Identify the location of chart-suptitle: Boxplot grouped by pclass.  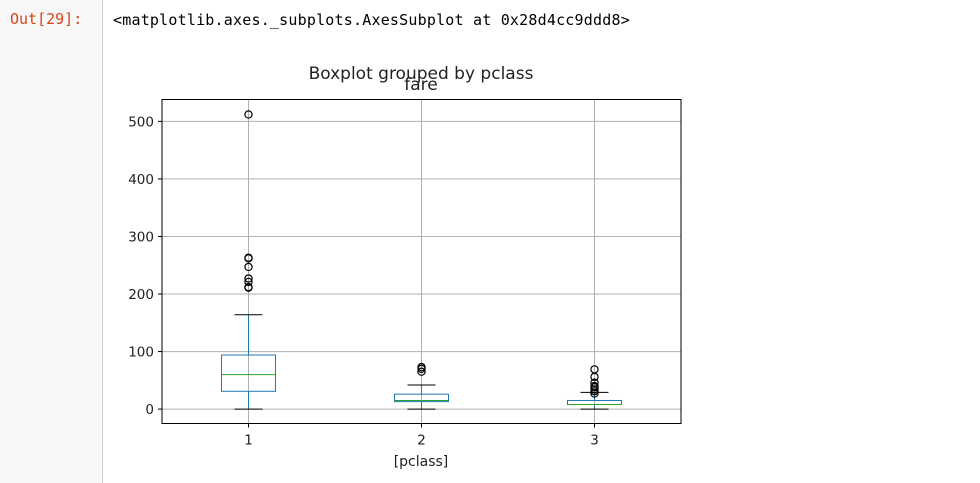
(421, 74).